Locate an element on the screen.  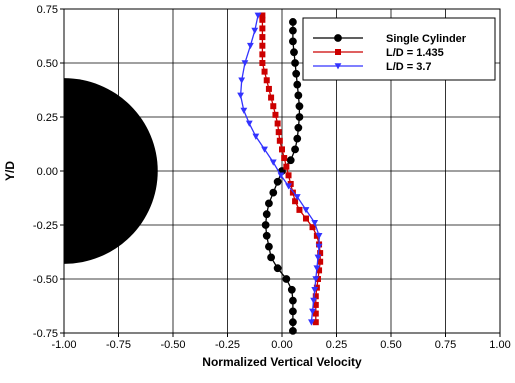
x-tick-label: -0.25 is located at coordinates (227, 345).